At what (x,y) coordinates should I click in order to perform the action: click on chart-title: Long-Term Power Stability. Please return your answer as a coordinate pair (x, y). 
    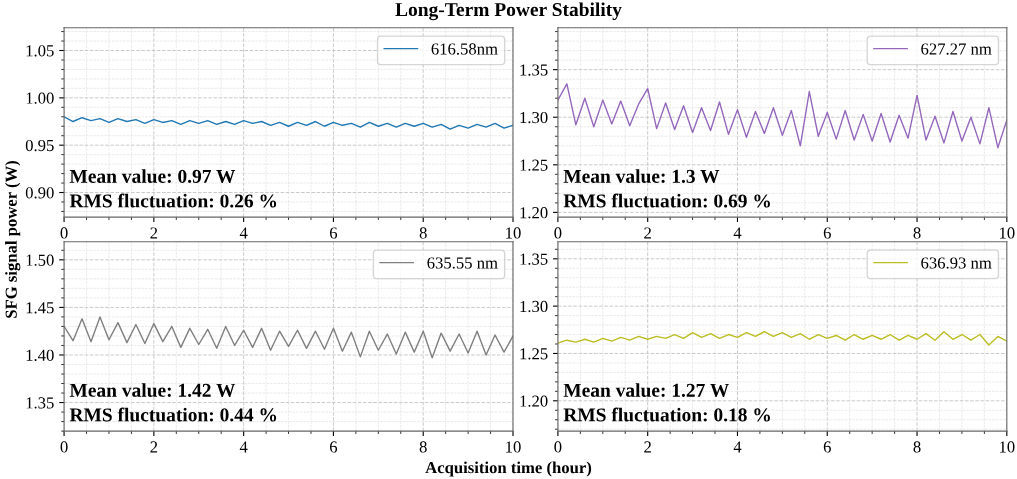
    Looking at the image, I should click on (508, 11).